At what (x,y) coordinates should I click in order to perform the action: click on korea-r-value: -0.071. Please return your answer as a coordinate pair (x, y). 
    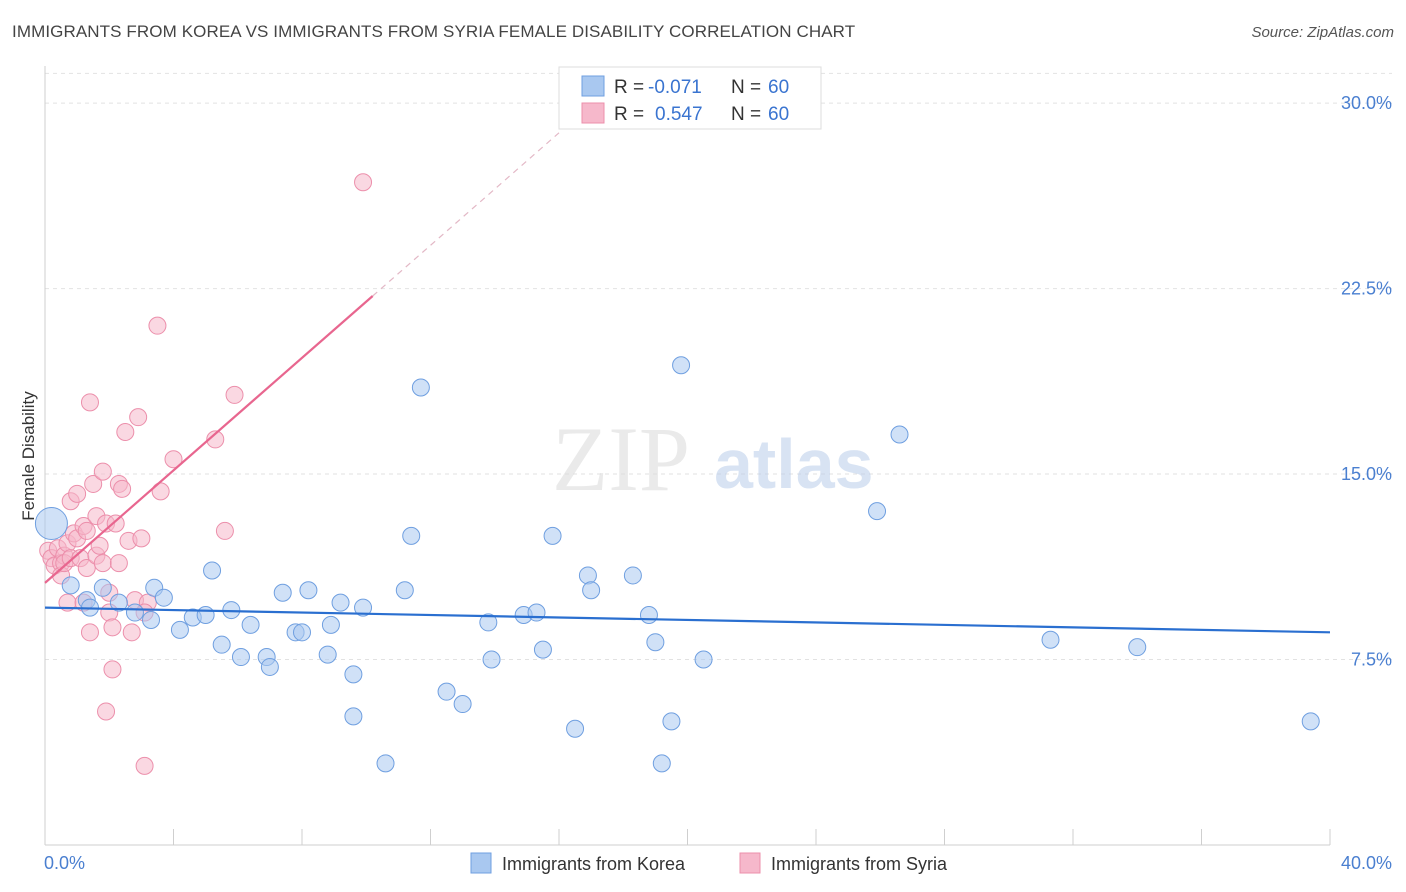
    Looking at the image, I should click on (675, 87).